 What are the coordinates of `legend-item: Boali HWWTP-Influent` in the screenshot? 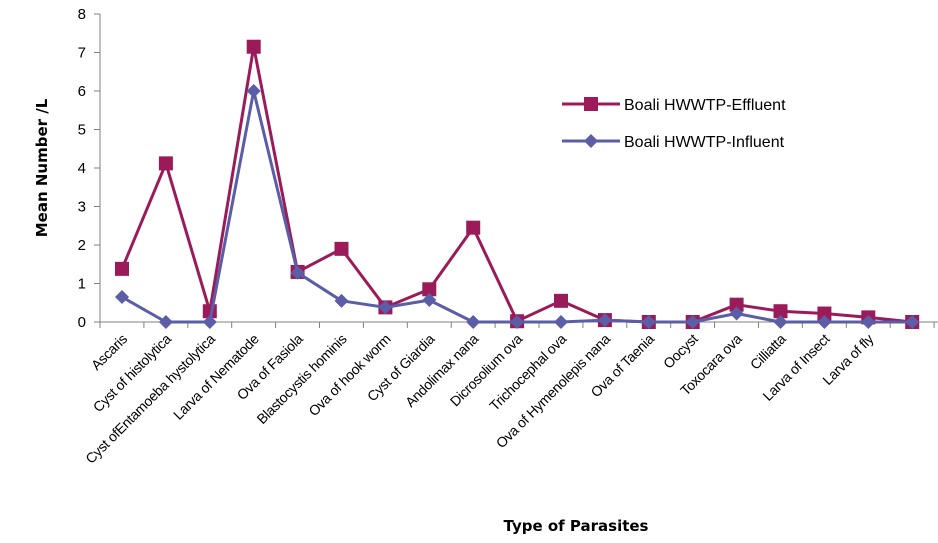 It's located at (673, 142).